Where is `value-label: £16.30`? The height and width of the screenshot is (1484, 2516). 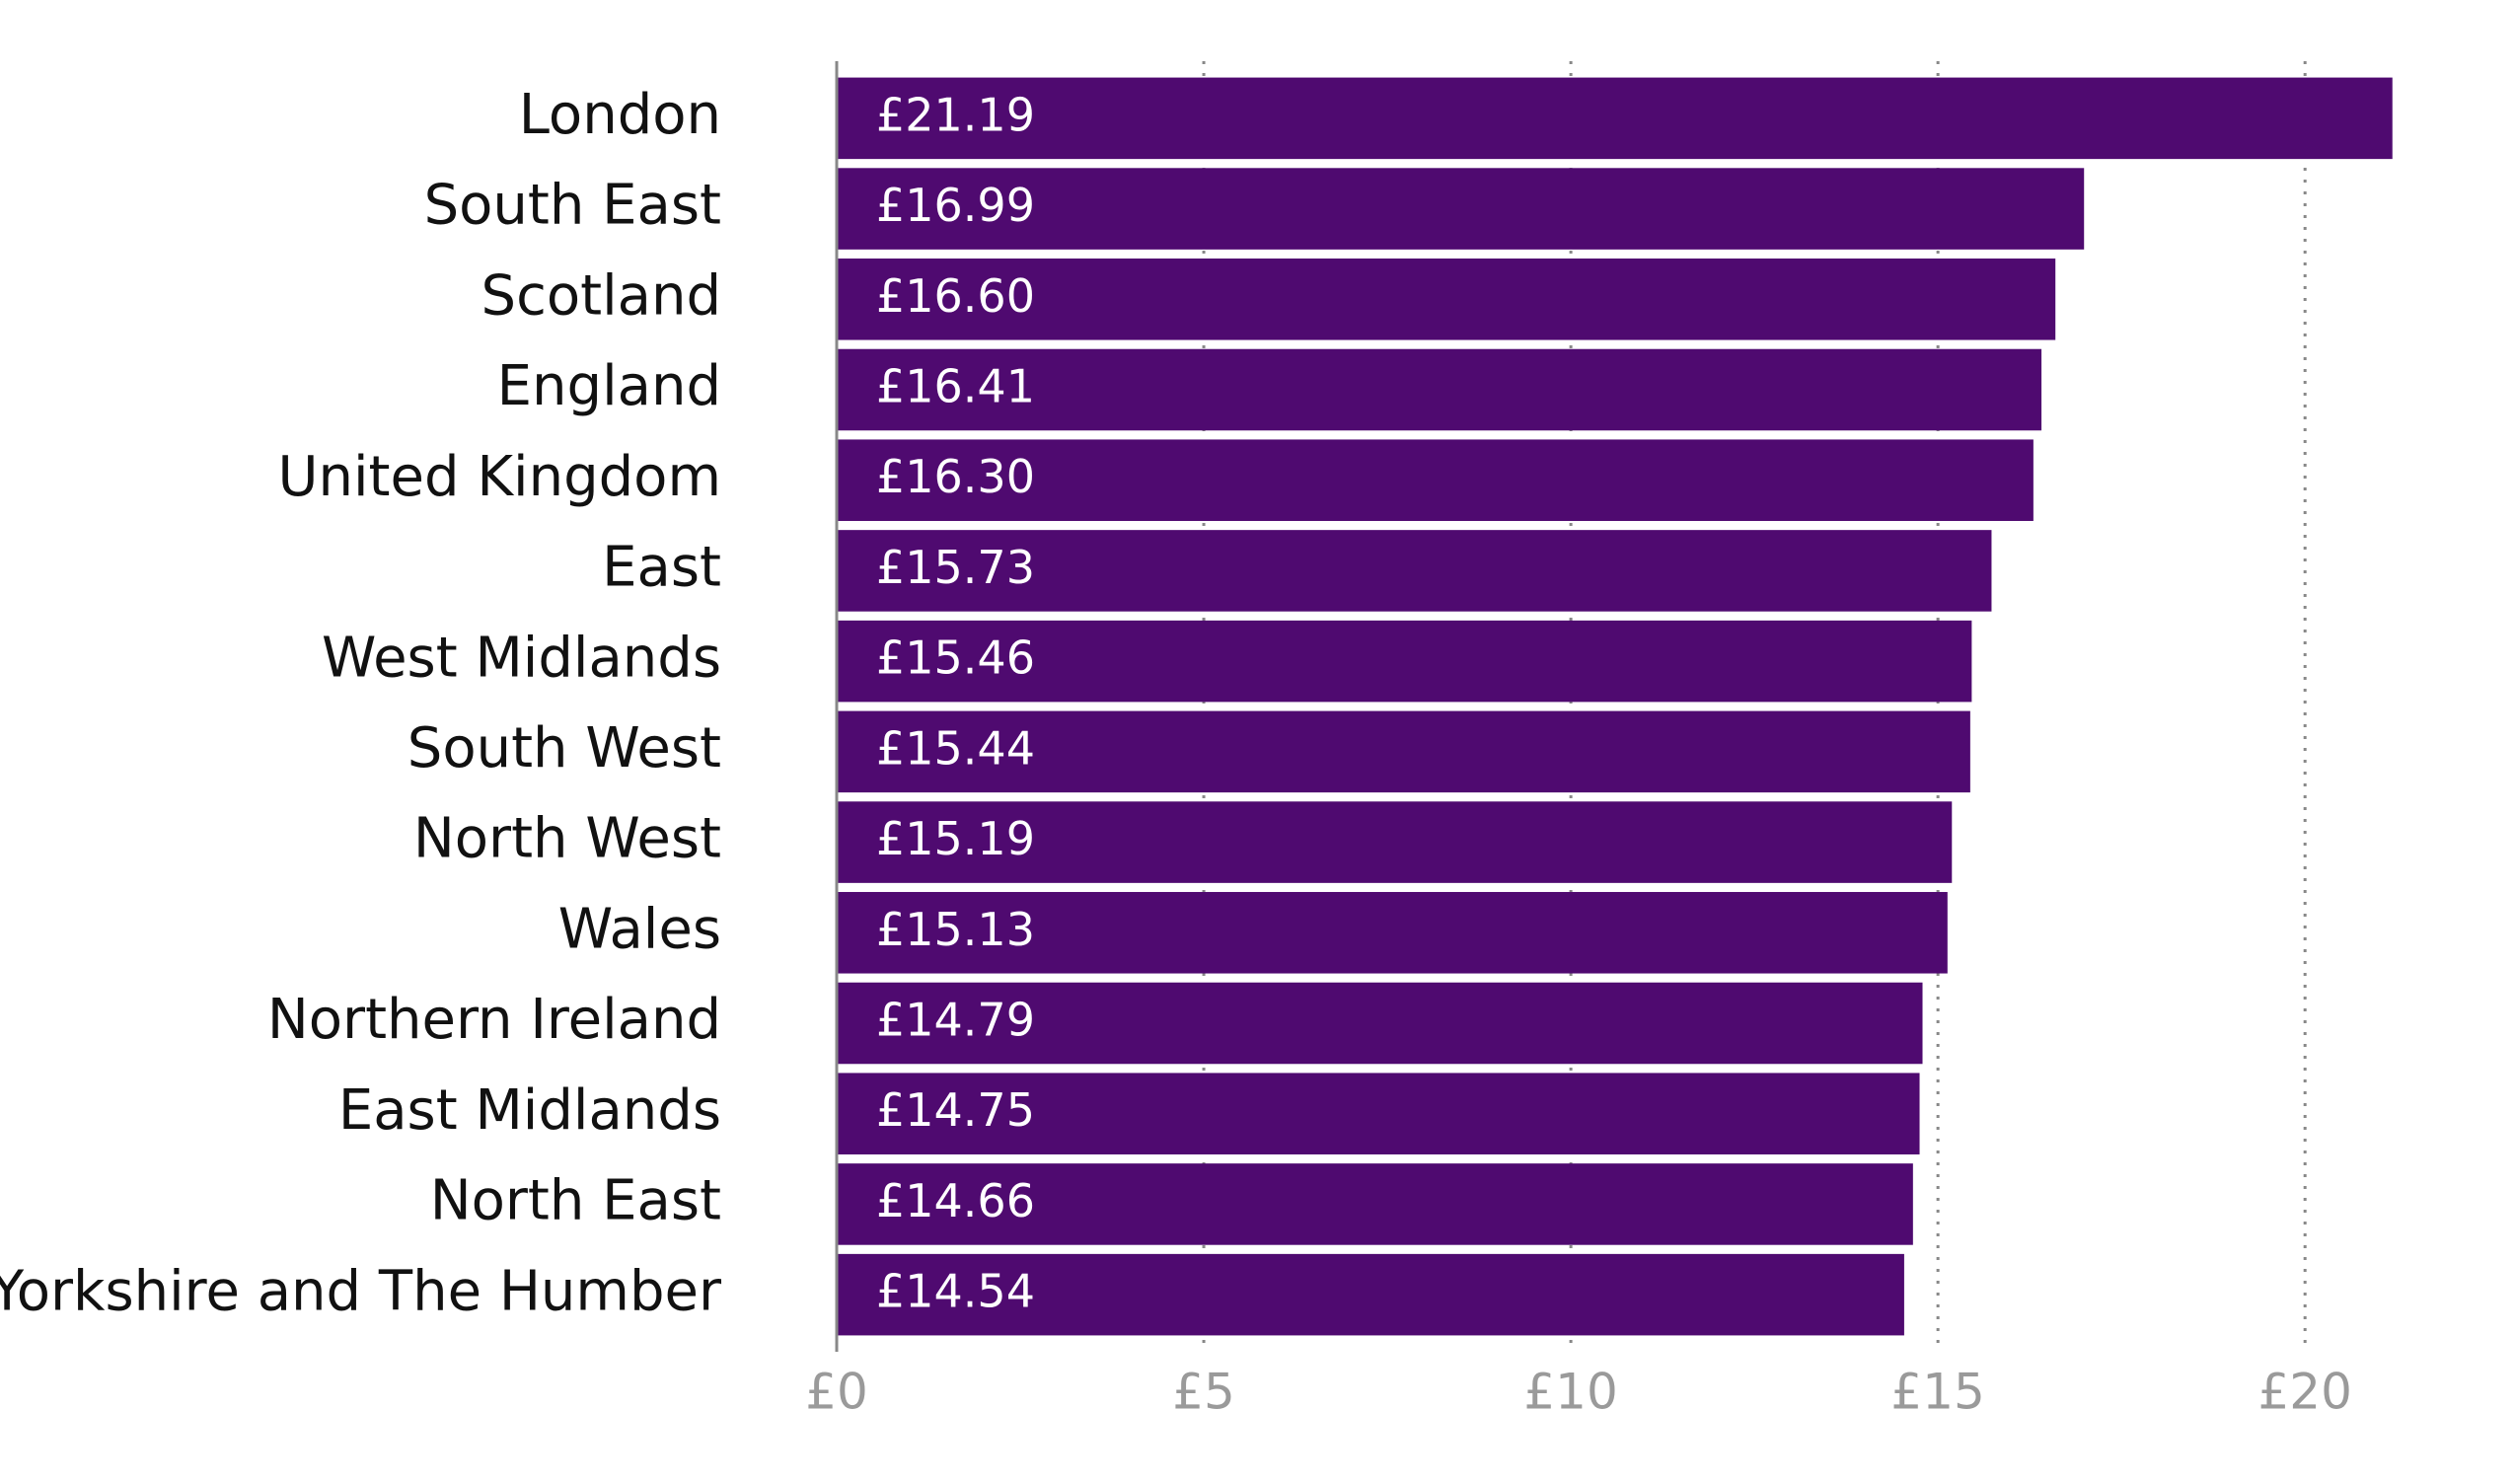 value-label: £16.30 is located at coordinates (955, 476).